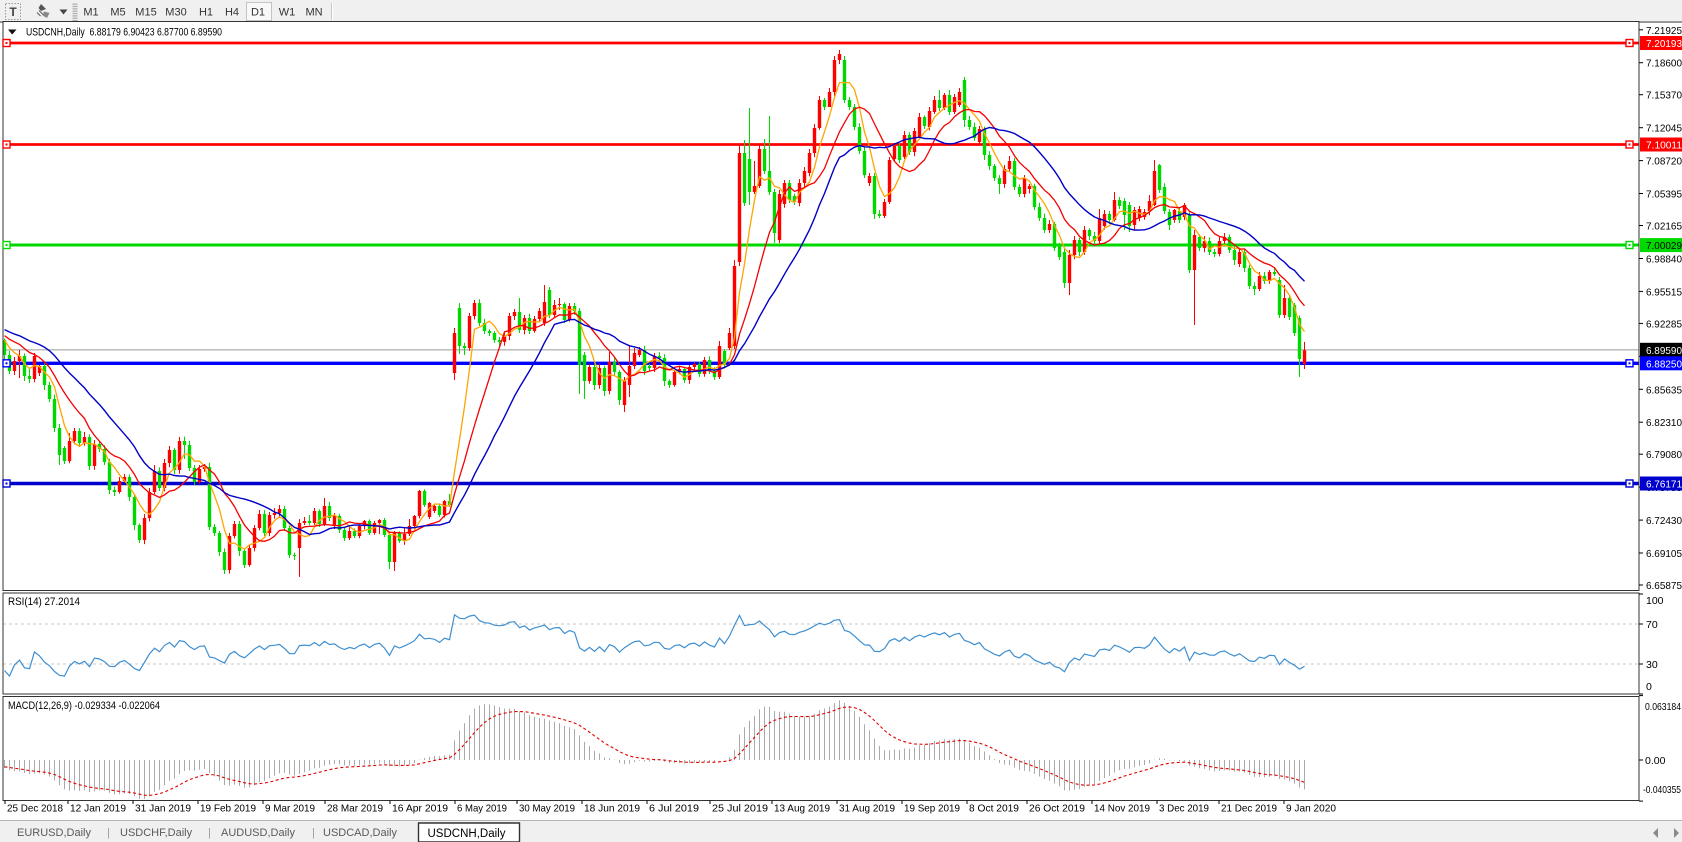 This screenshot has height=842, width=1682. I want to click on svg-text: 7.00029, so click(1664, 246).